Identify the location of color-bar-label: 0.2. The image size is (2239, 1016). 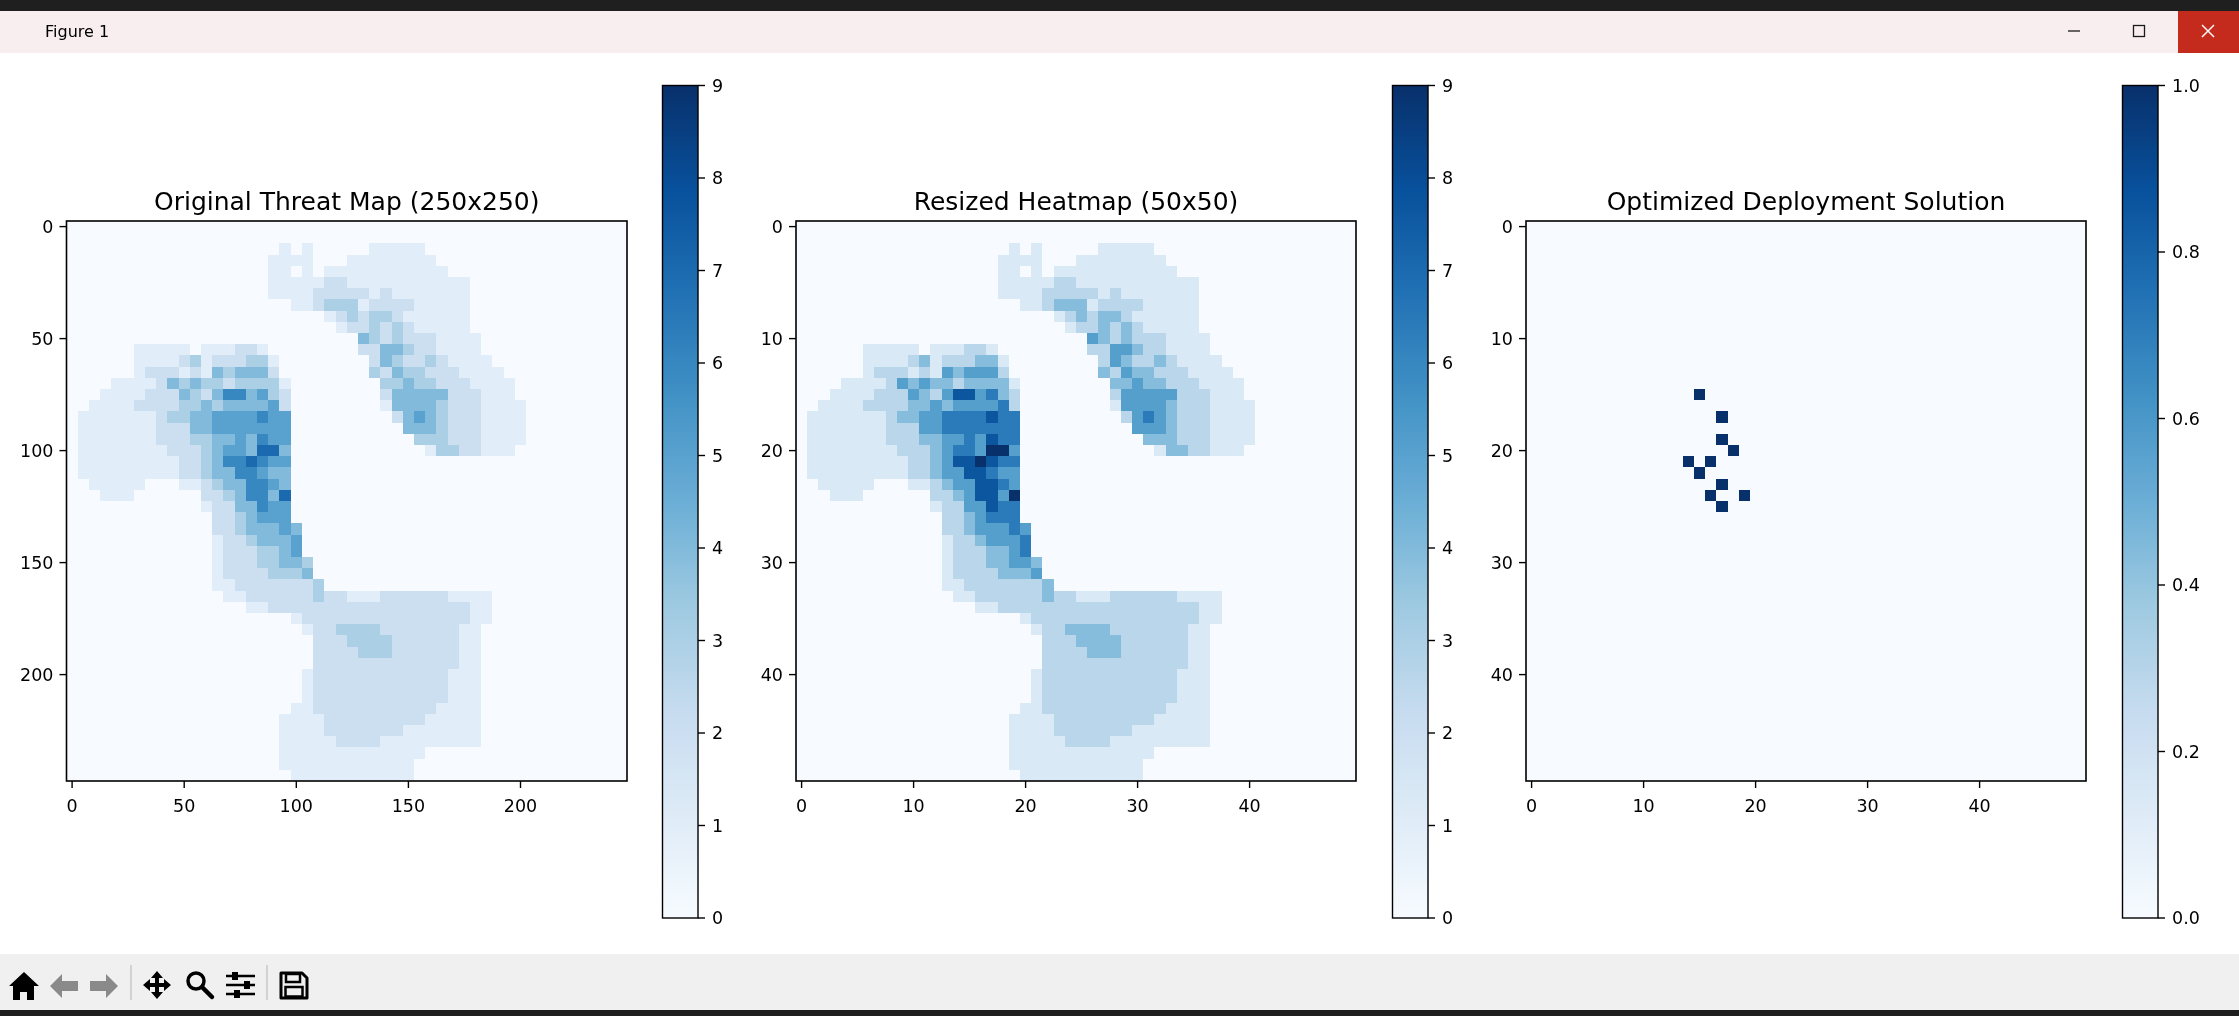
(2186, 751).